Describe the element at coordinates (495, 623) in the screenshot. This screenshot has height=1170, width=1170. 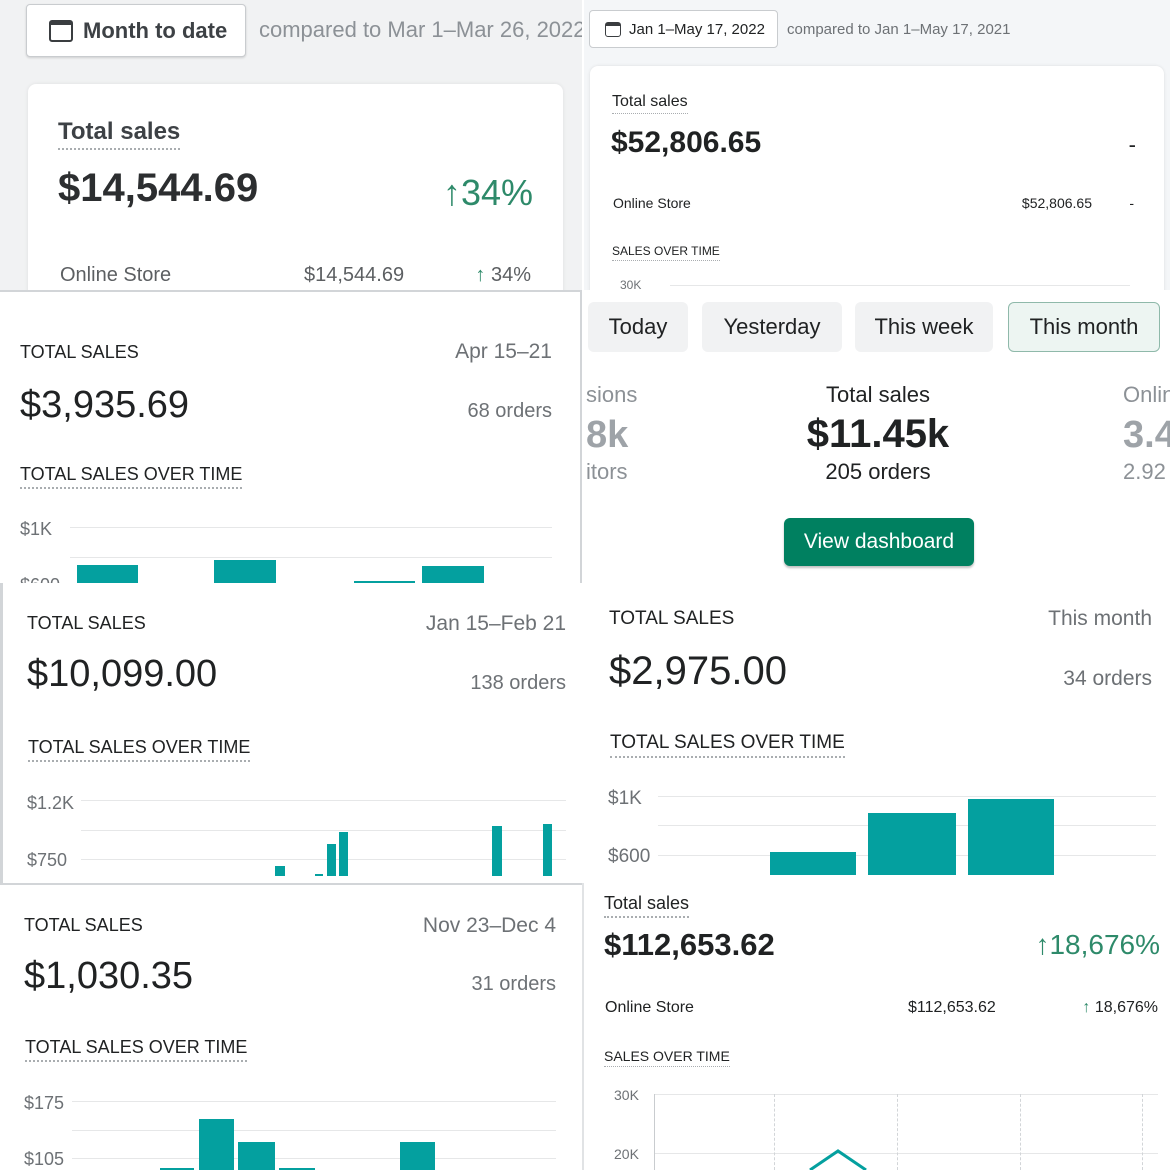
I see `date-range: Jan 15–Feb 21` at that location.